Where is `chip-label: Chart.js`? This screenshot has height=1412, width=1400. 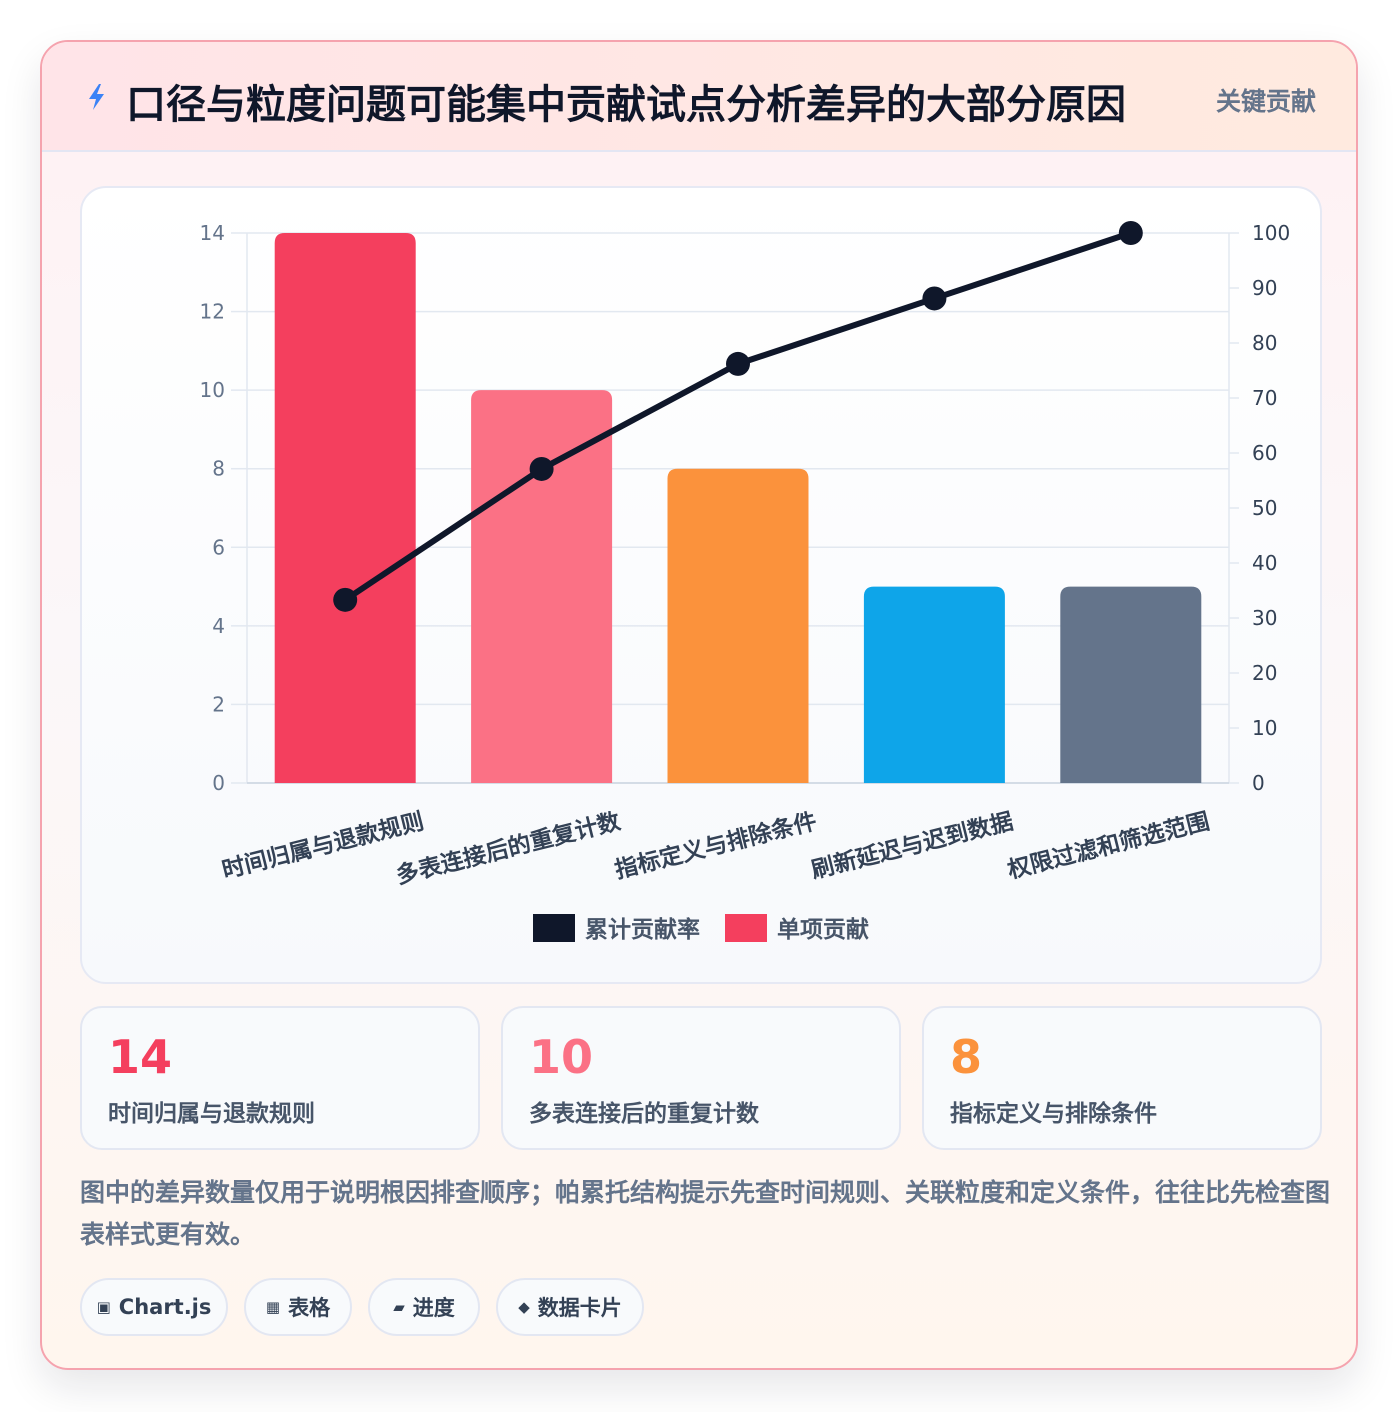
chip-label: Chart.js is located at coordinates (165, 1307).